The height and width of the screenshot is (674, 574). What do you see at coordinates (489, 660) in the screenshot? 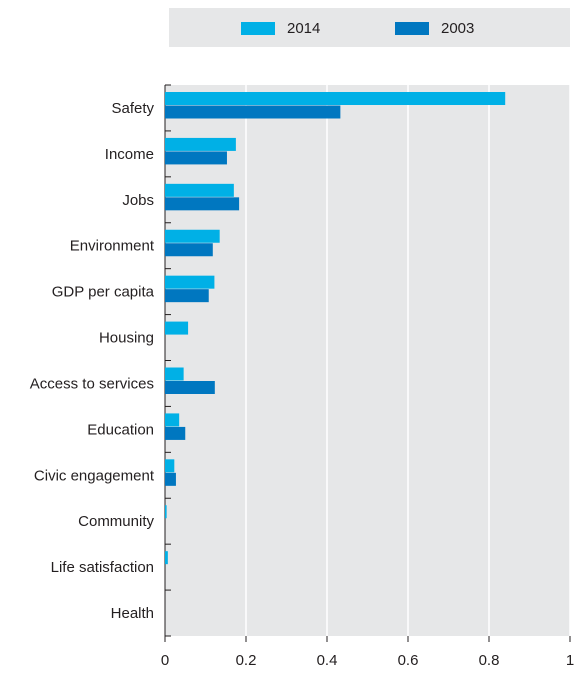
I see `x-tick-label: 0.8` at bounding box center [489, 660].